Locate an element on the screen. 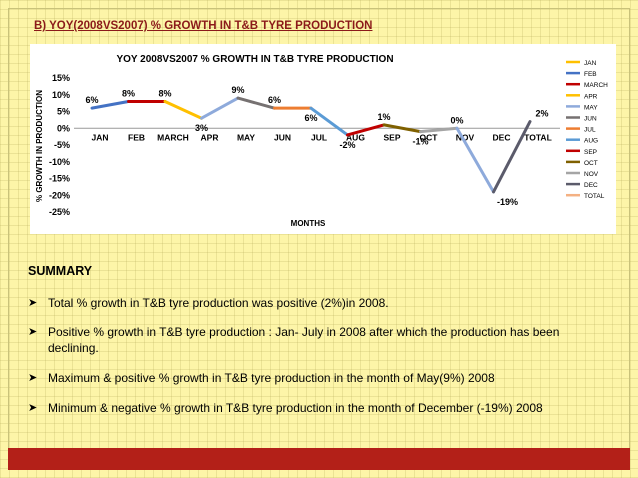 The height and width of the screenshot is (478, 638). data-label: 1% is located at coordinates (383, 117).